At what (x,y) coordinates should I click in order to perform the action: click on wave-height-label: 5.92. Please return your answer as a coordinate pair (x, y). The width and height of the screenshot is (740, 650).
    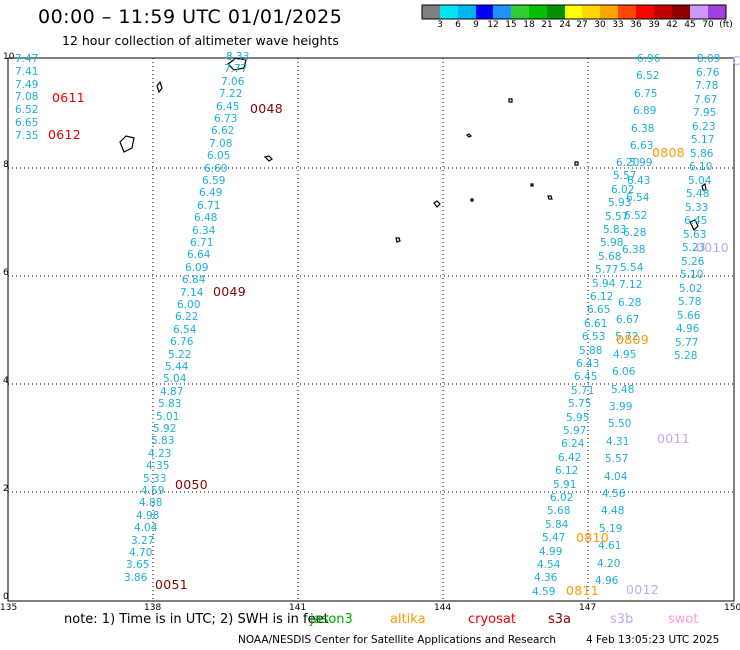
    Looking at the image, I should click on (165, 429).